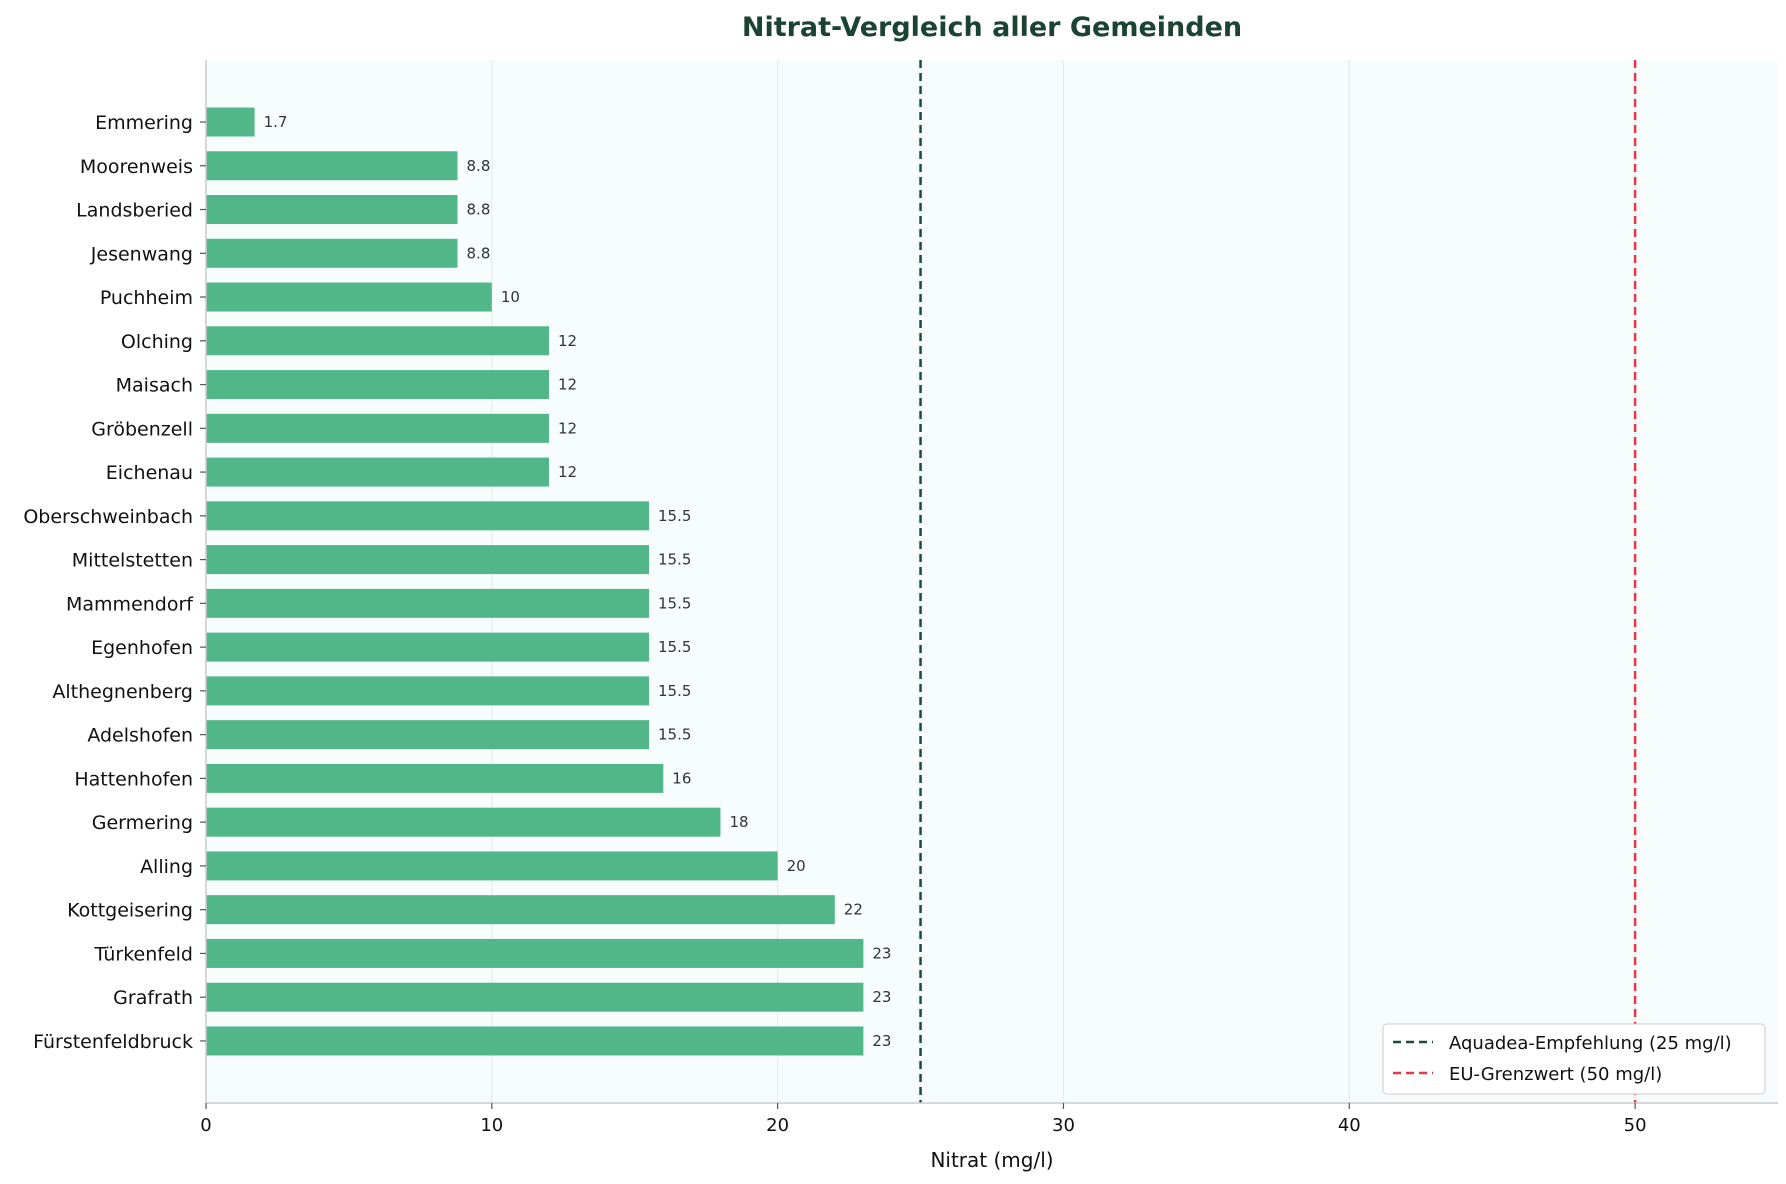 This screenshot has width=1786, height=1184. Describe the element at coordinates (681, 778) in the screenshot. I see `value-label: 16` at that location.